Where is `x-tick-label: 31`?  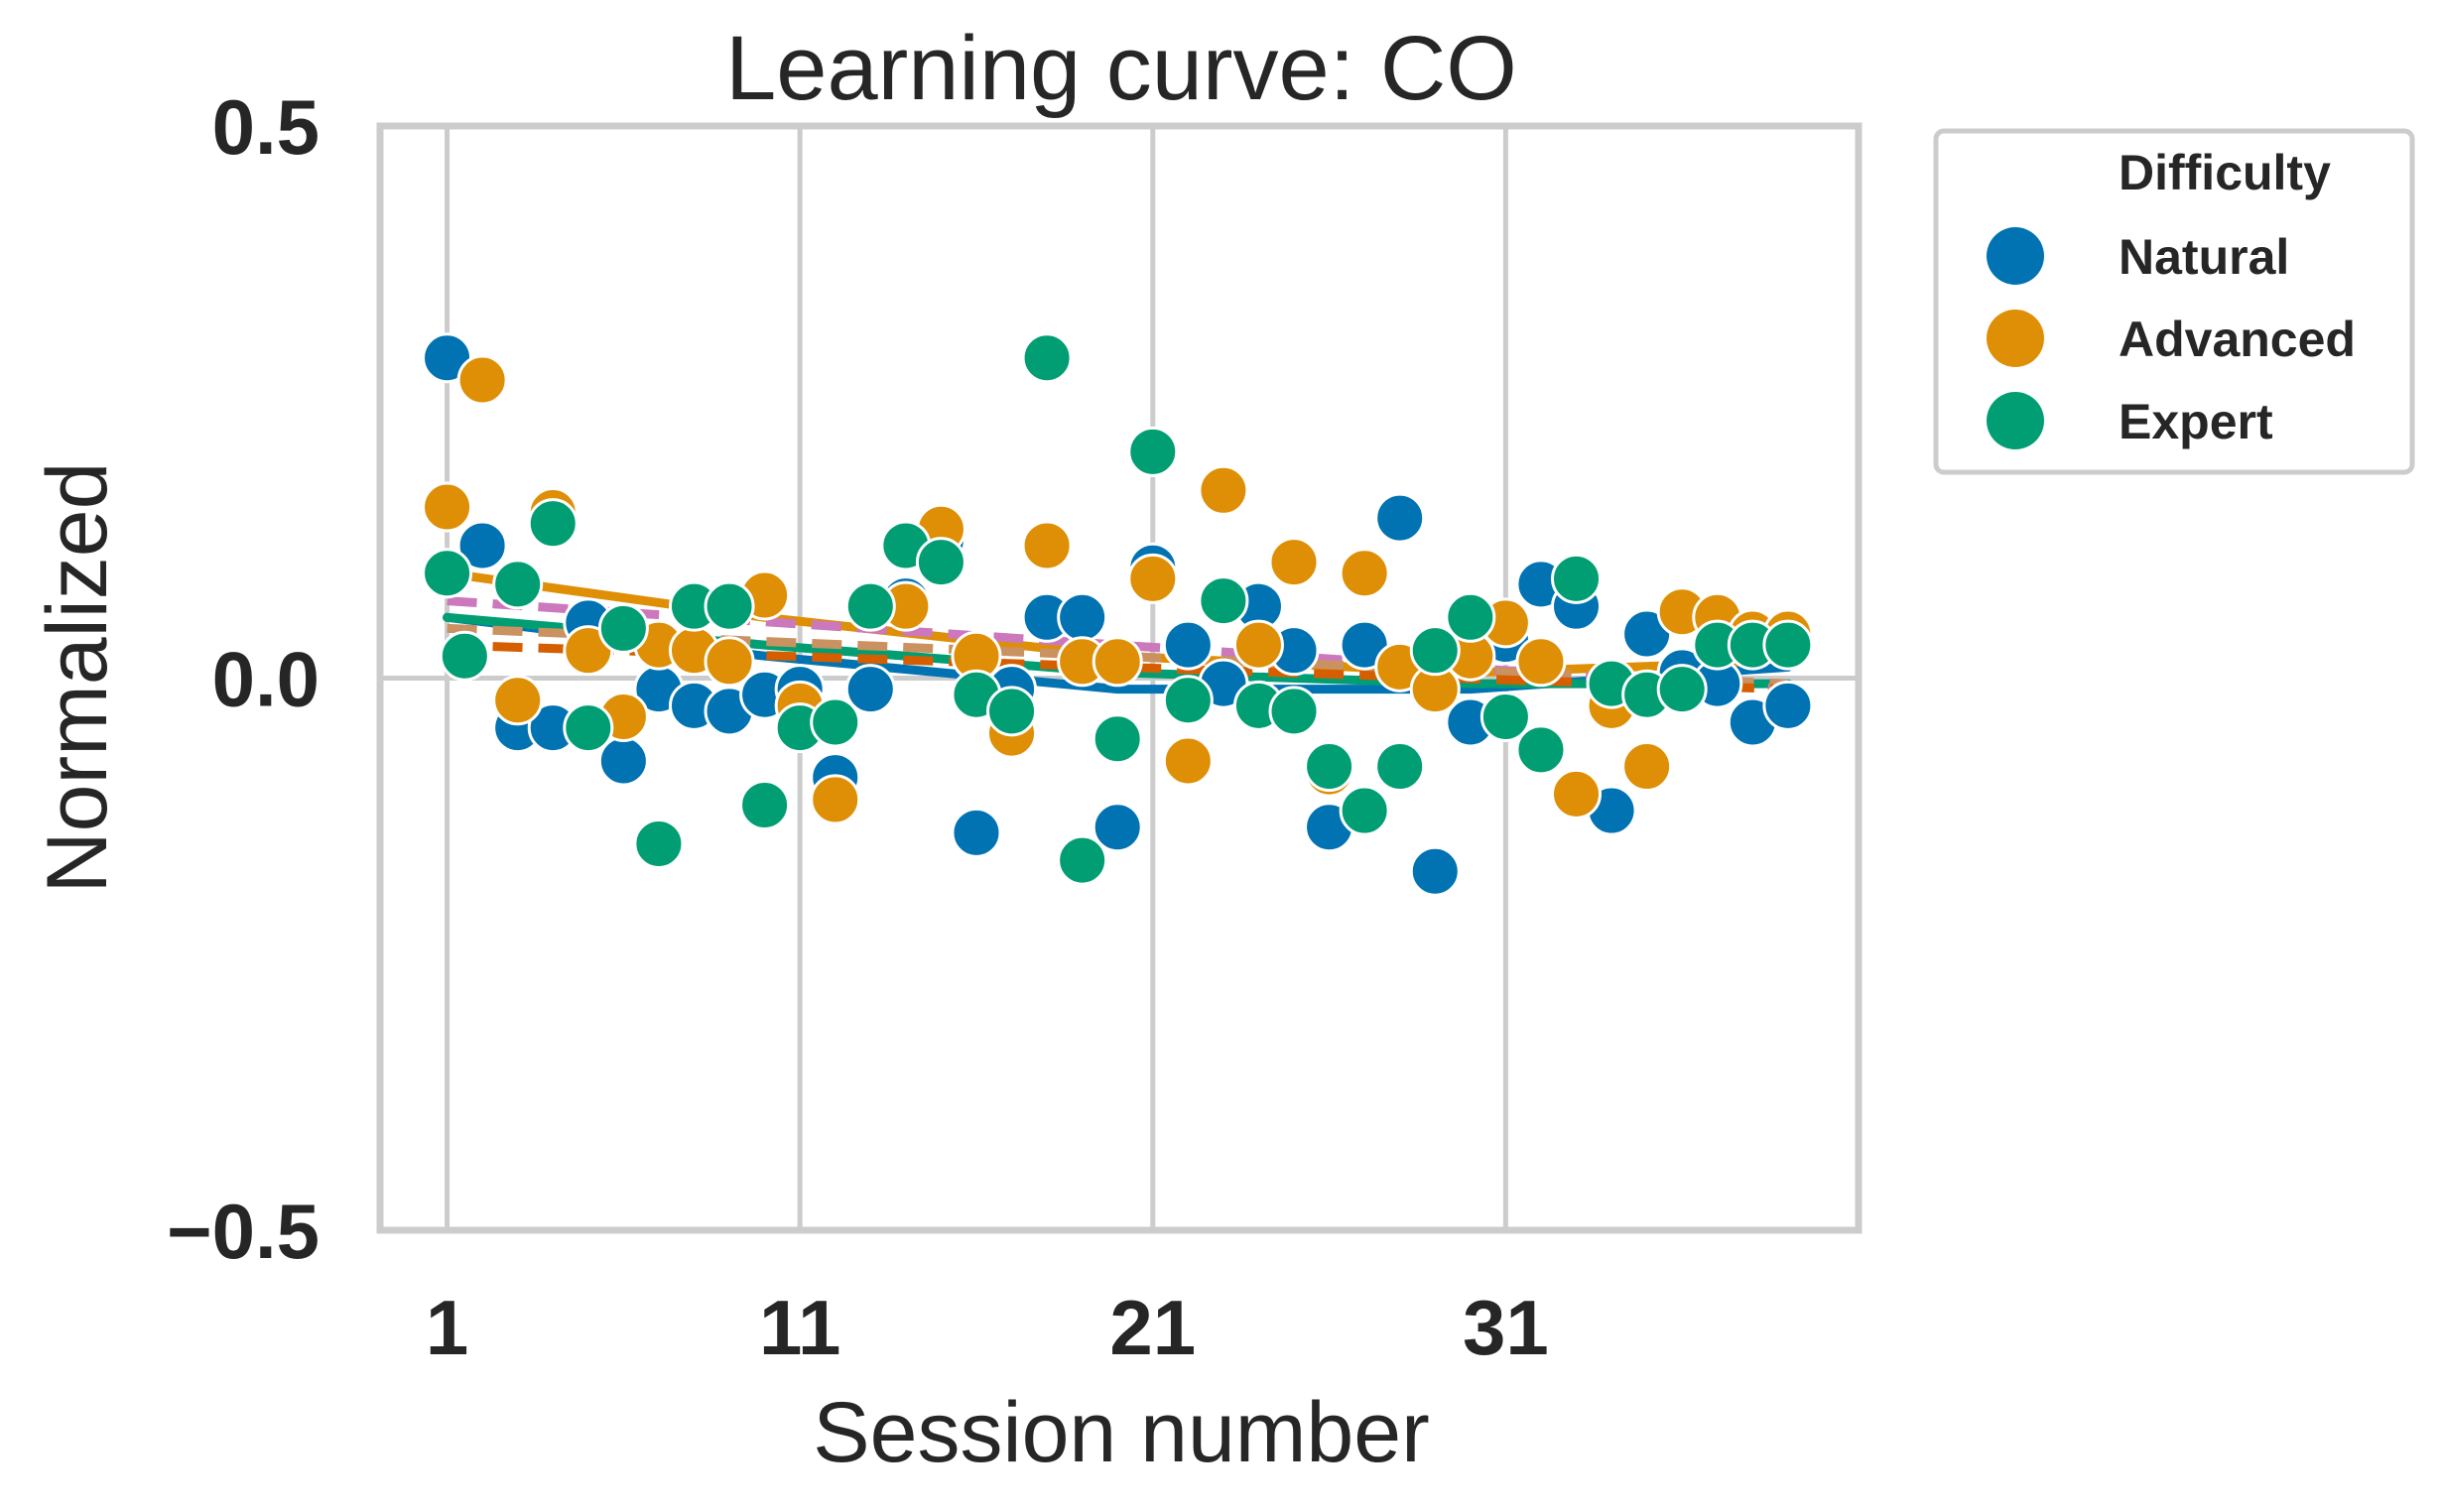
x-tick-label: 31 is located at coordinates (1506, 1327).